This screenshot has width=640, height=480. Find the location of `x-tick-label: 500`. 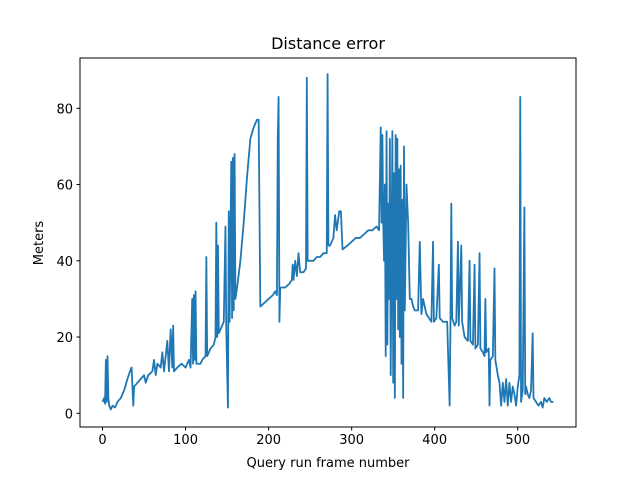

x-tick-label: 500 is located at coordinates (517, 440).